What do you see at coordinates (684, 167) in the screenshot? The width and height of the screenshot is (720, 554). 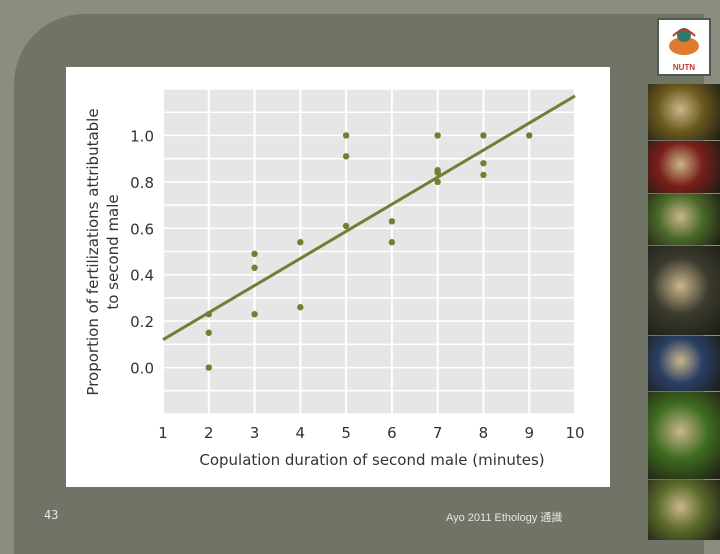 I see `photo-frog-red` at bounding box center [684, 167].